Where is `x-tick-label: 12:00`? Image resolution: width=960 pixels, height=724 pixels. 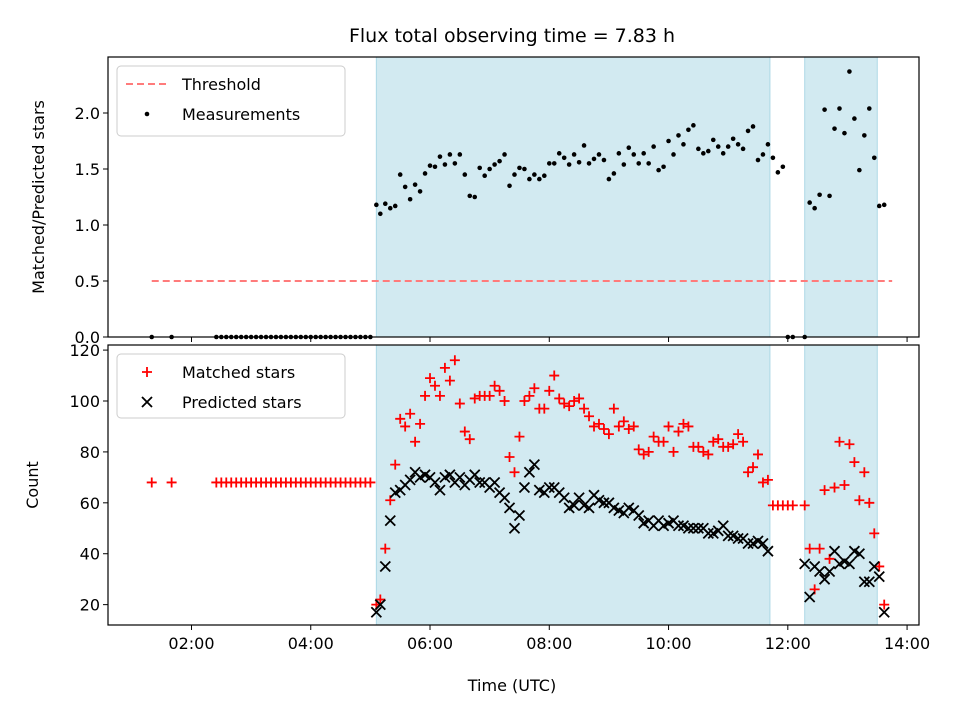 x-tick-label: 12:00 is located at coordinates (788, 643).